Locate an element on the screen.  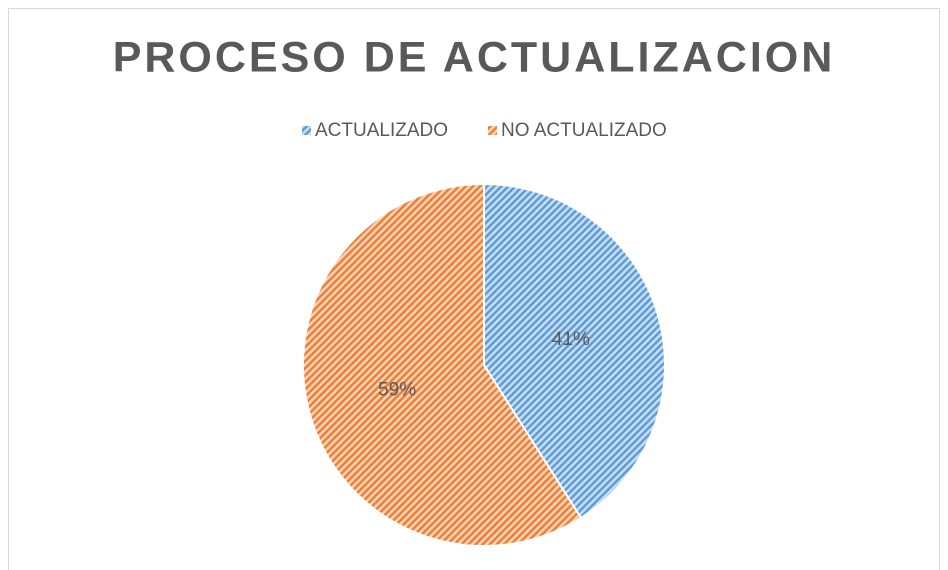
data-label: 41% is located at coordinates (571, 339).